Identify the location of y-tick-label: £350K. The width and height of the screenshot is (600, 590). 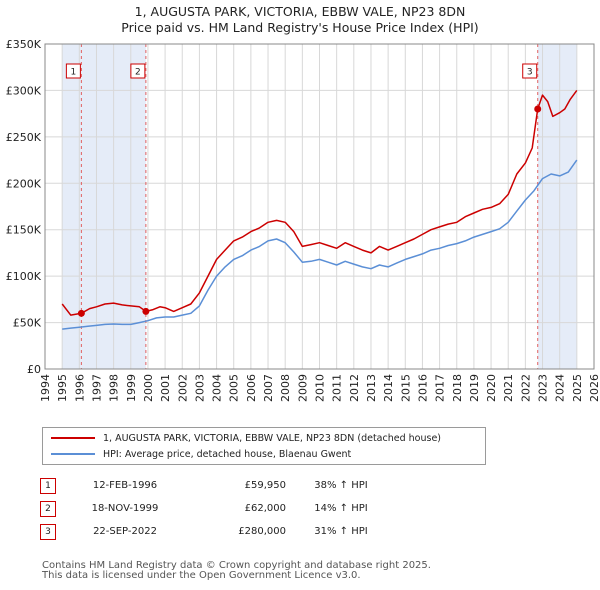
(24, 44).